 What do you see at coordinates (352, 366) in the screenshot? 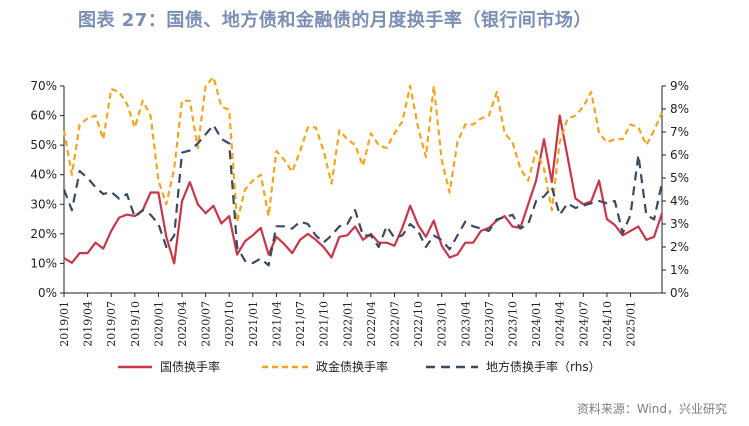
I see `legend-label-2: 政金债换手率` at bounding box center [352, 366].